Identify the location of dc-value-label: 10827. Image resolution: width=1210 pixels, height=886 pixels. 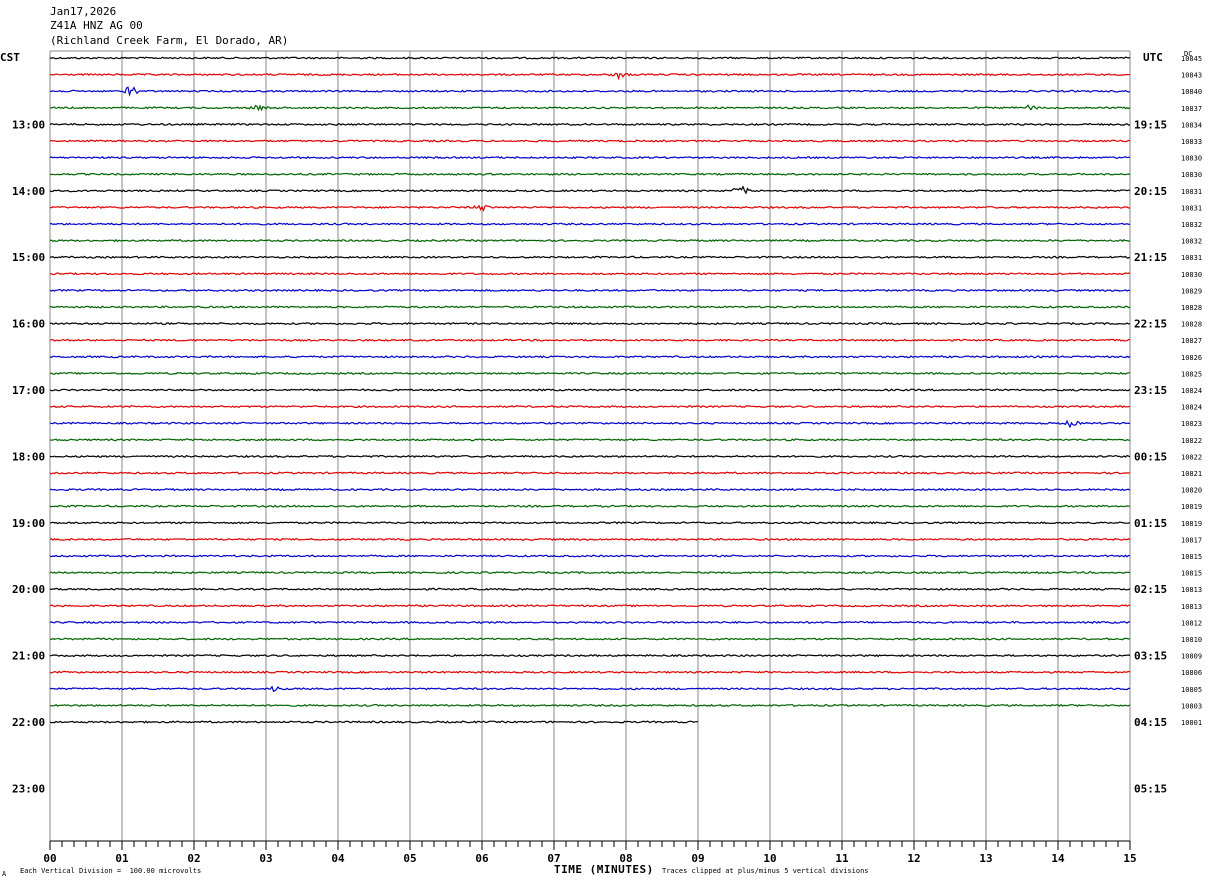
(1191, 341).